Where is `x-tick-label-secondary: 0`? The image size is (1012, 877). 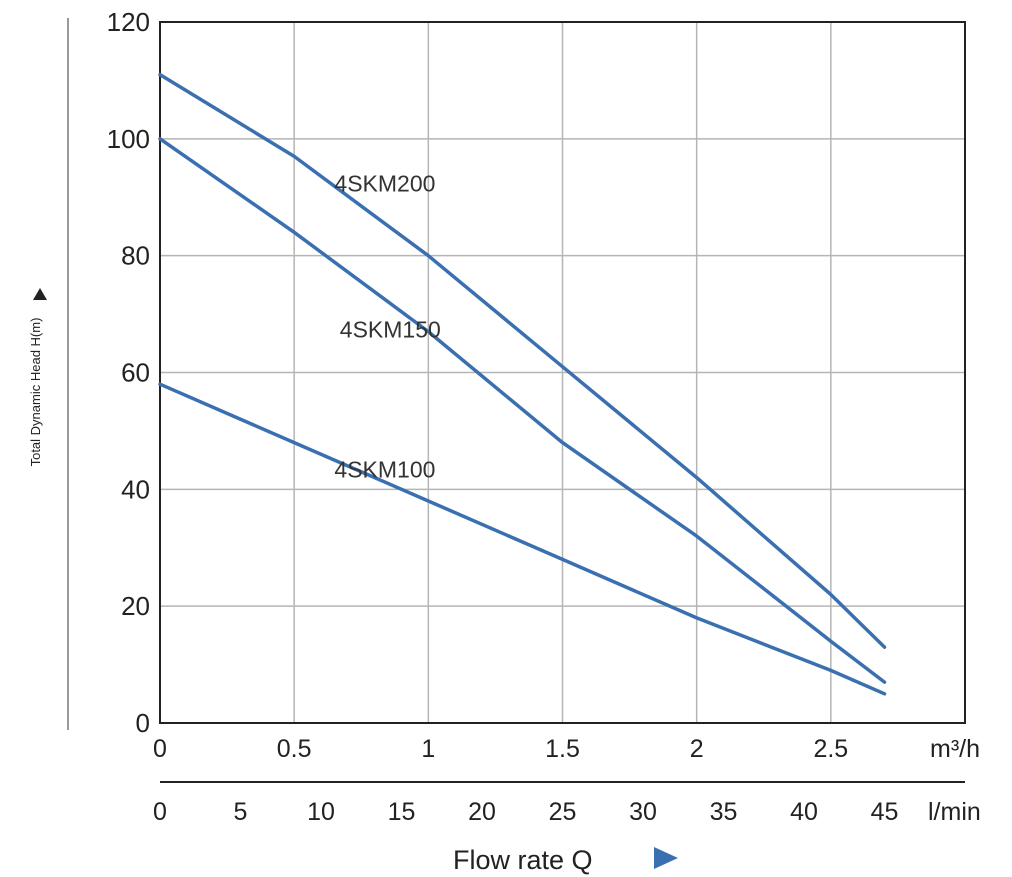
x-tick-label-secondary: 0 is located at coordinates (160, 812).